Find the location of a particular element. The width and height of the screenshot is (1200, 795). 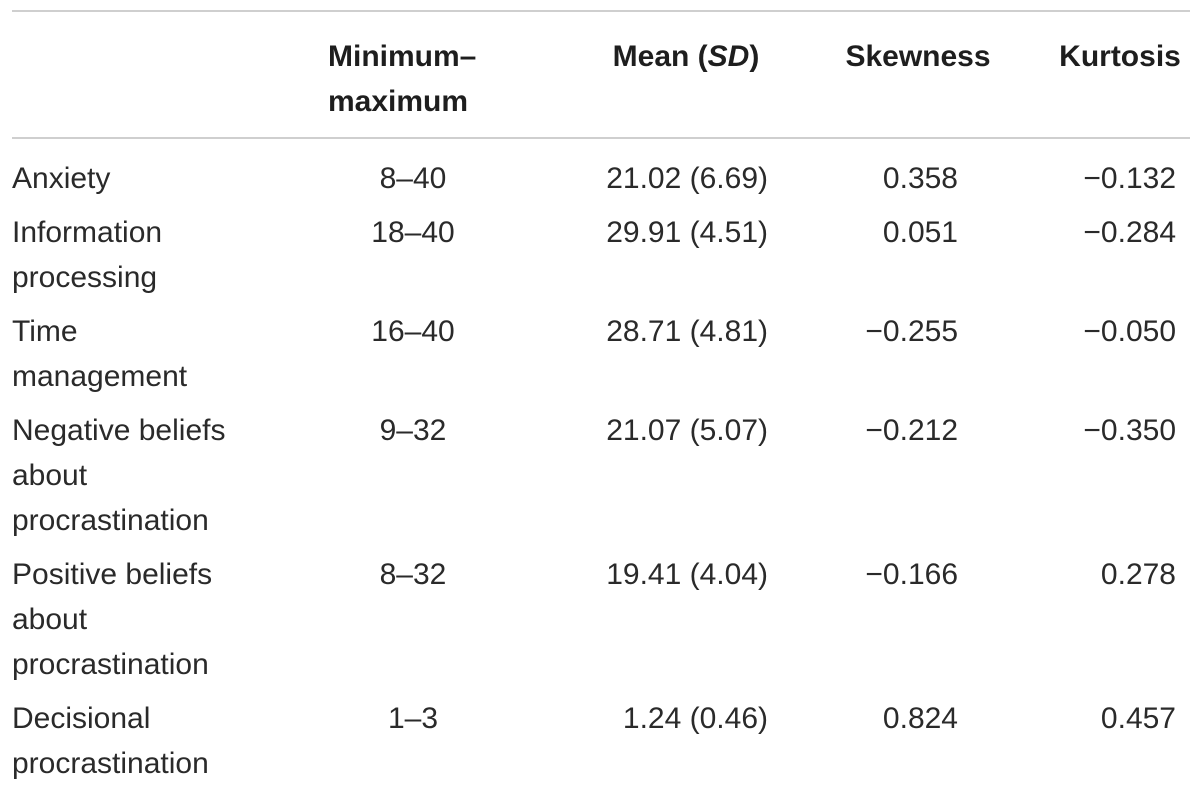

row-label: Time management is located at coordinates (162, 354).